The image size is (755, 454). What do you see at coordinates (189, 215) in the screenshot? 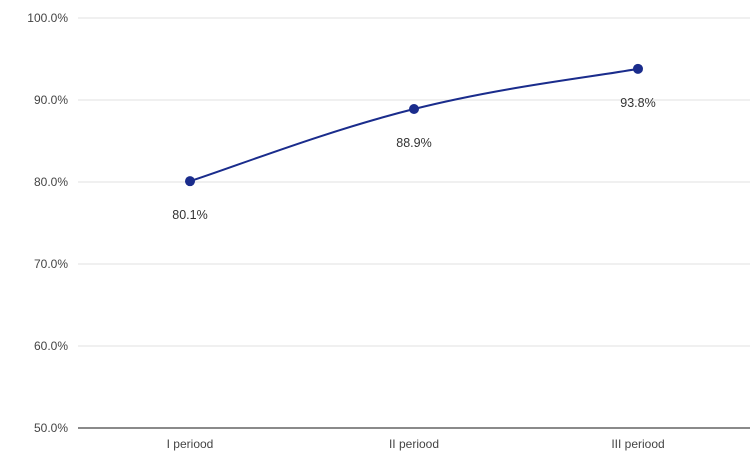
I see `data-label: 80.1%` at bounding box center [189, 215].